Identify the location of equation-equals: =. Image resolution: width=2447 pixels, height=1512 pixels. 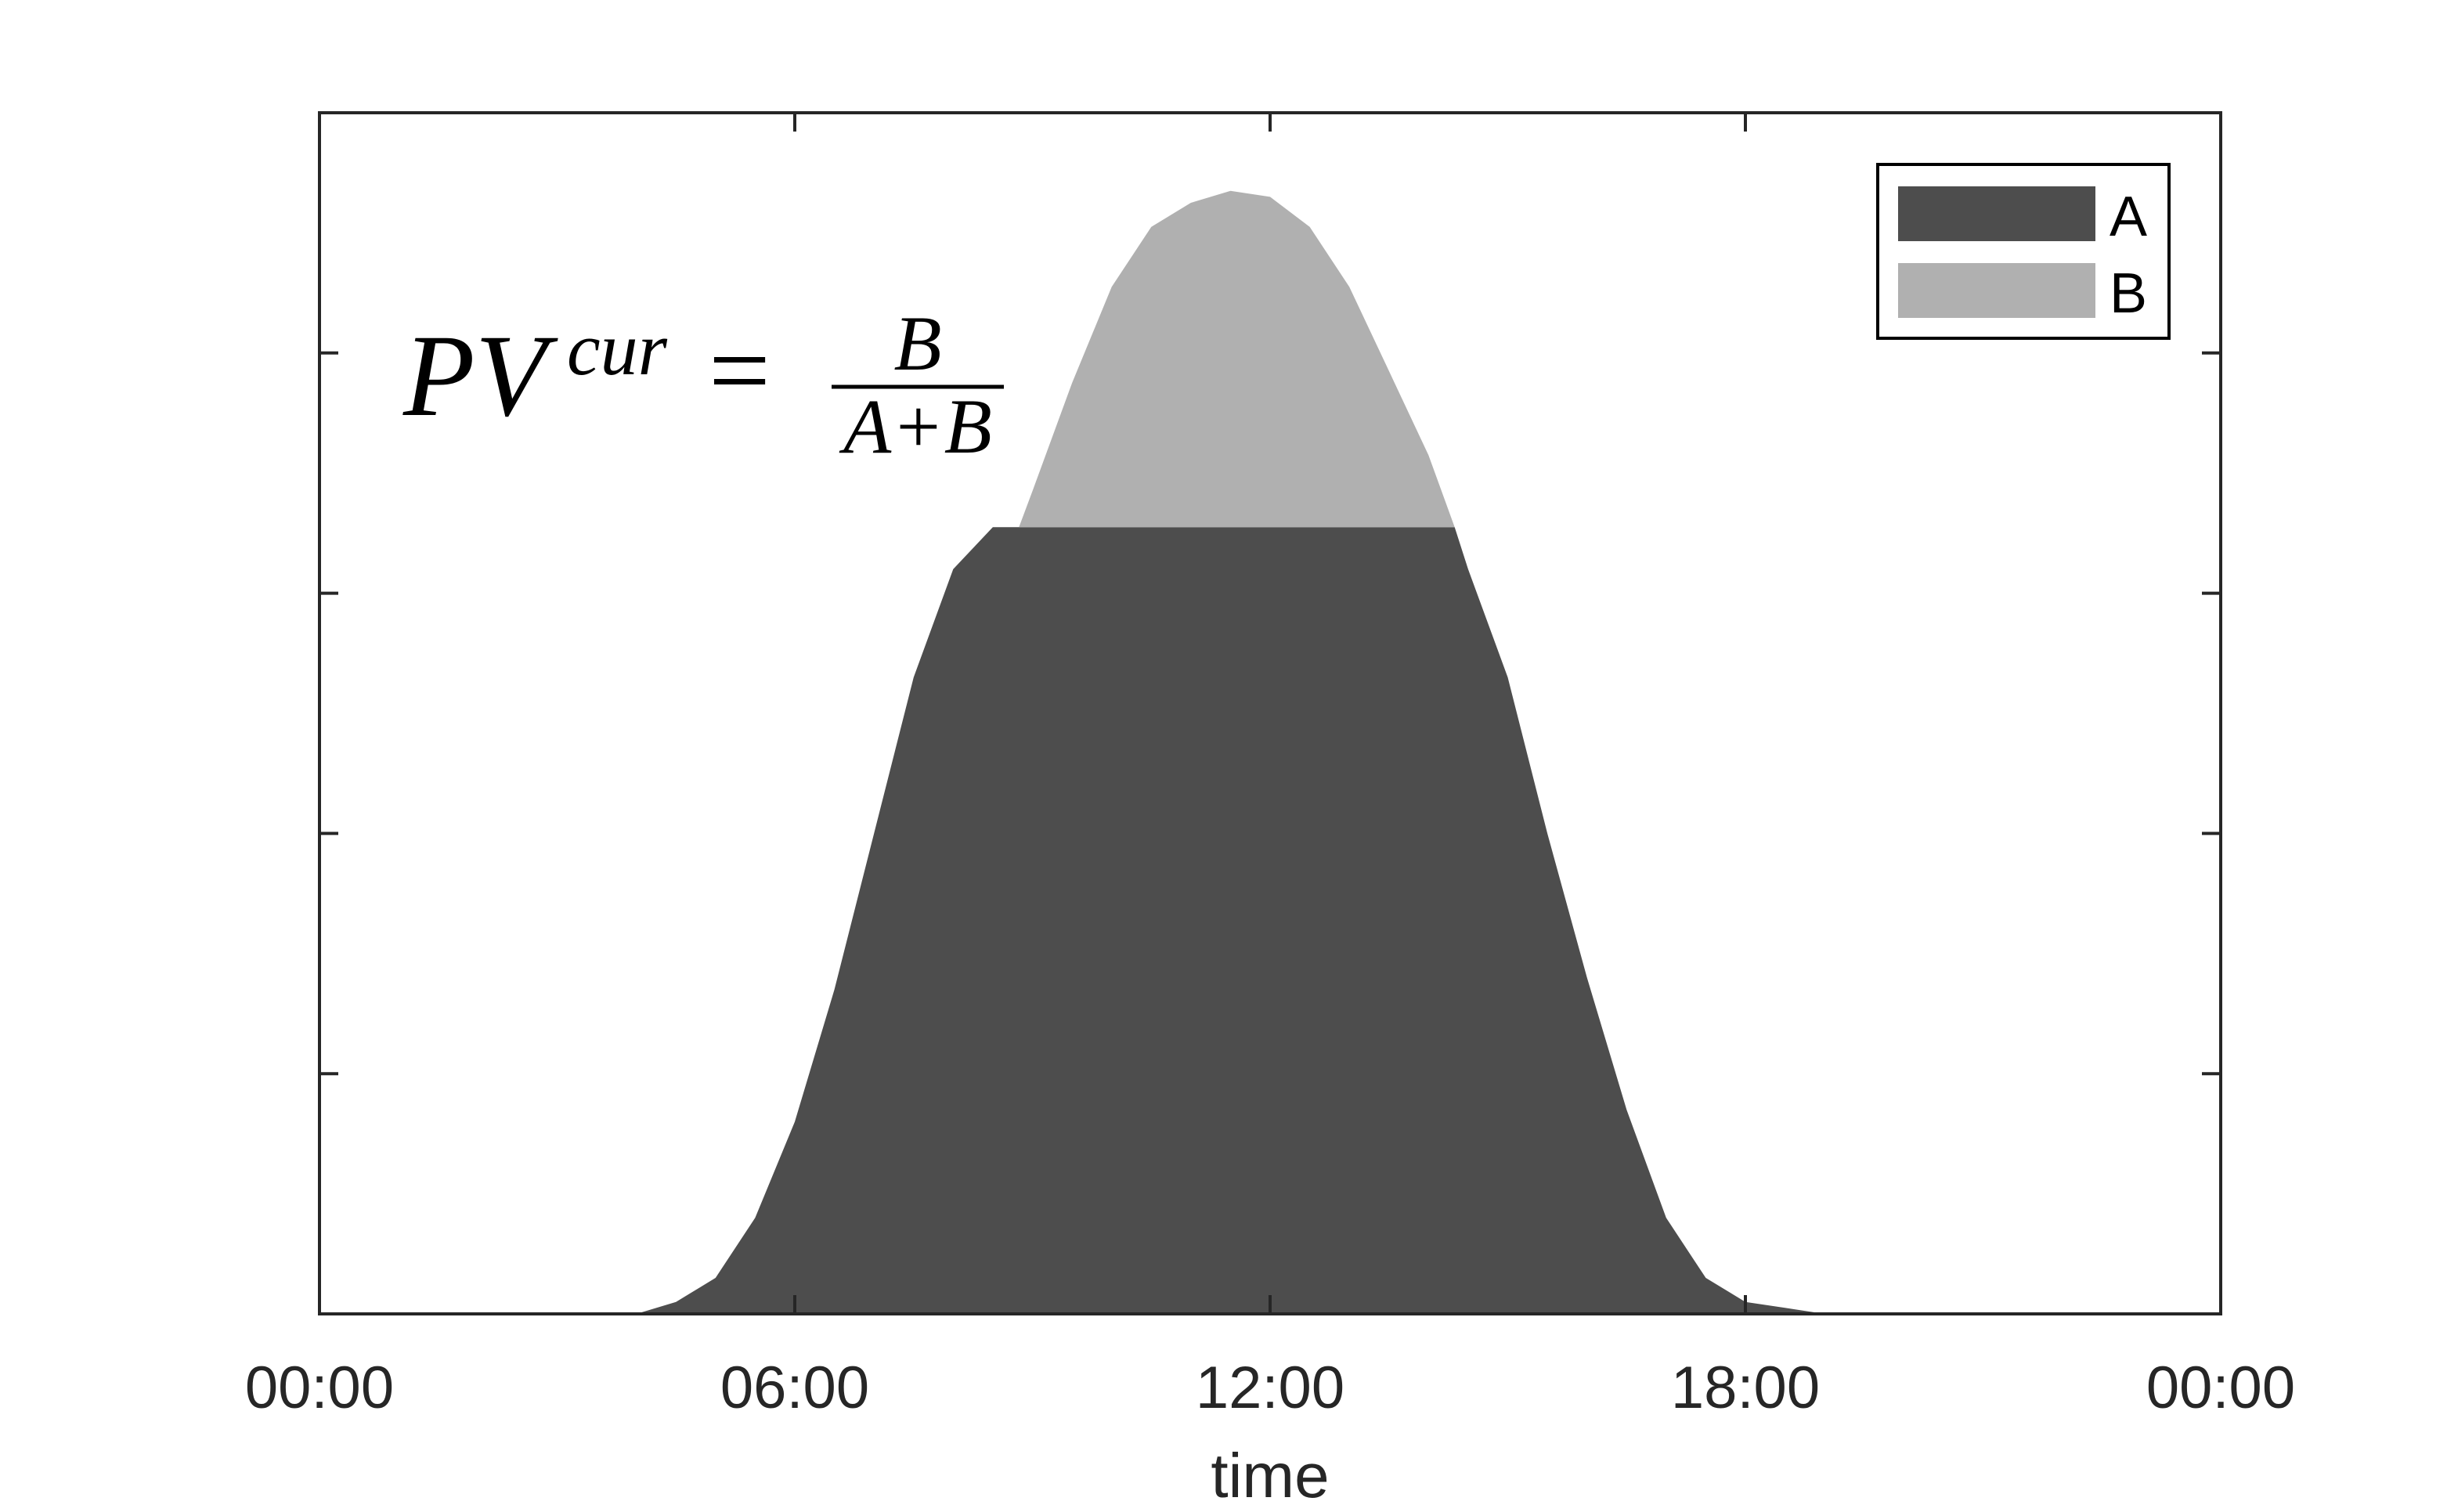
(740, 370).